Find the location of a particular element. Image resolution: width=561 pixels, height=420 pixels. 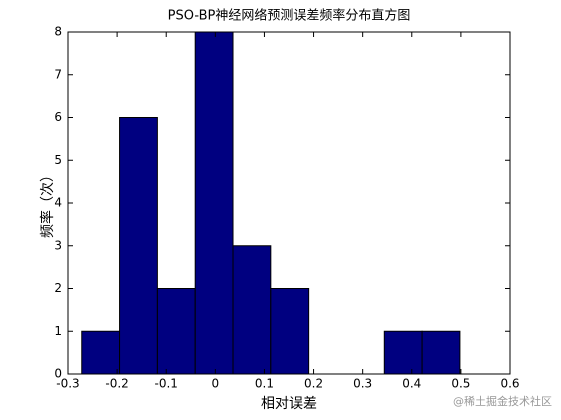

x-tick-label: 0 is located at coordinates (216, 384).